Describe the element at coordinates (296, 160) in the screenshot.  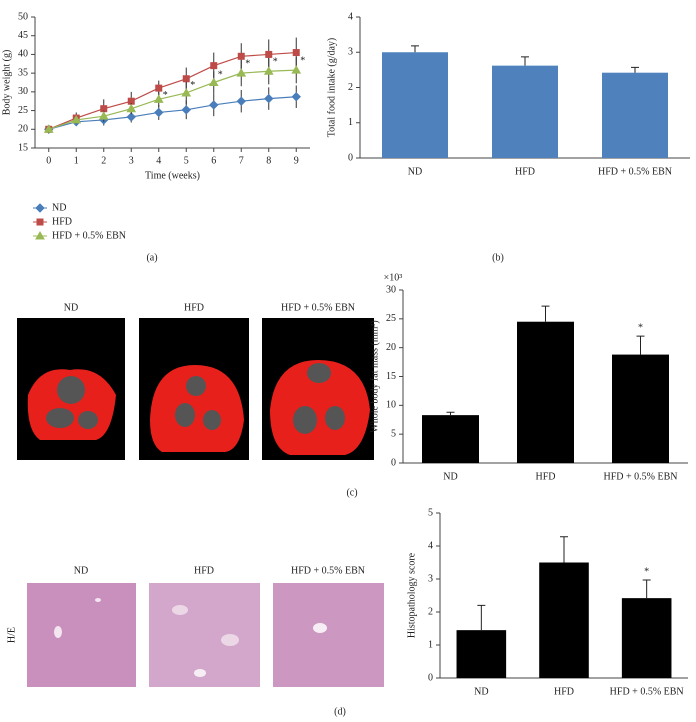
I see `x-tick-label: 9` at that location.